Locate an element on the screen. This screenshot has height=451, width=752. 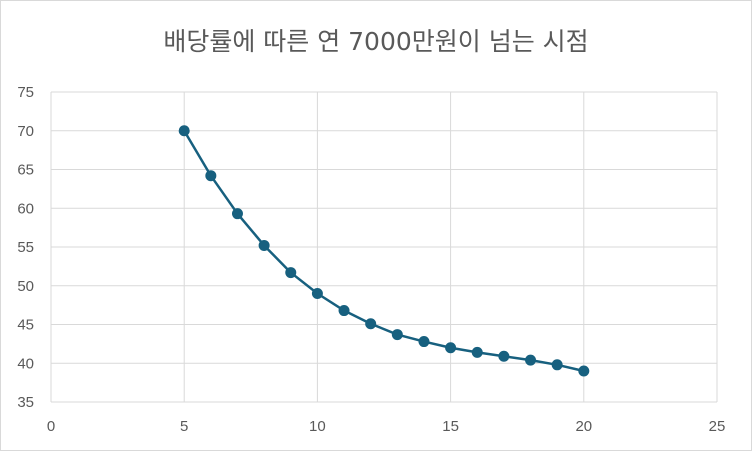
y-tick-label: 50 is located at coordinates (25, 286).